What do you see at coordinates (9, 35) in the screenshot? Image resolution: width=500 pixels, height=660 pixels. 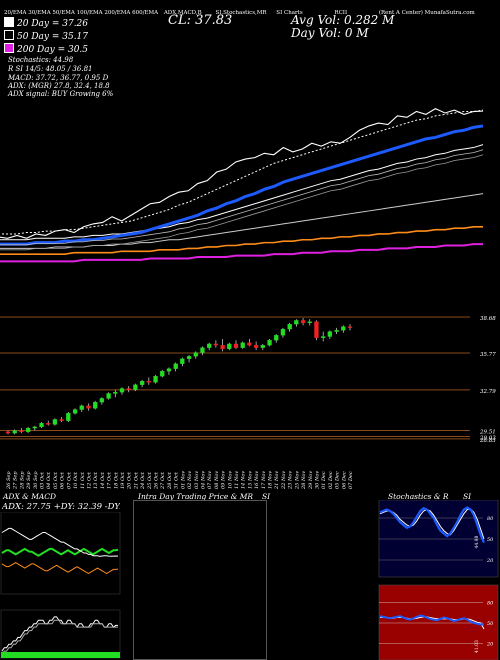 I see `day50-swatch` at bounding box center [9, 35].